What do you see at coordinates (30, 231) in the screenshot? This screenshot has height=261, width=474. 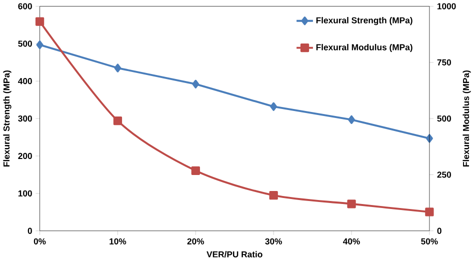 I see `y-tick-label: 0` at bounding box center [30, 231].